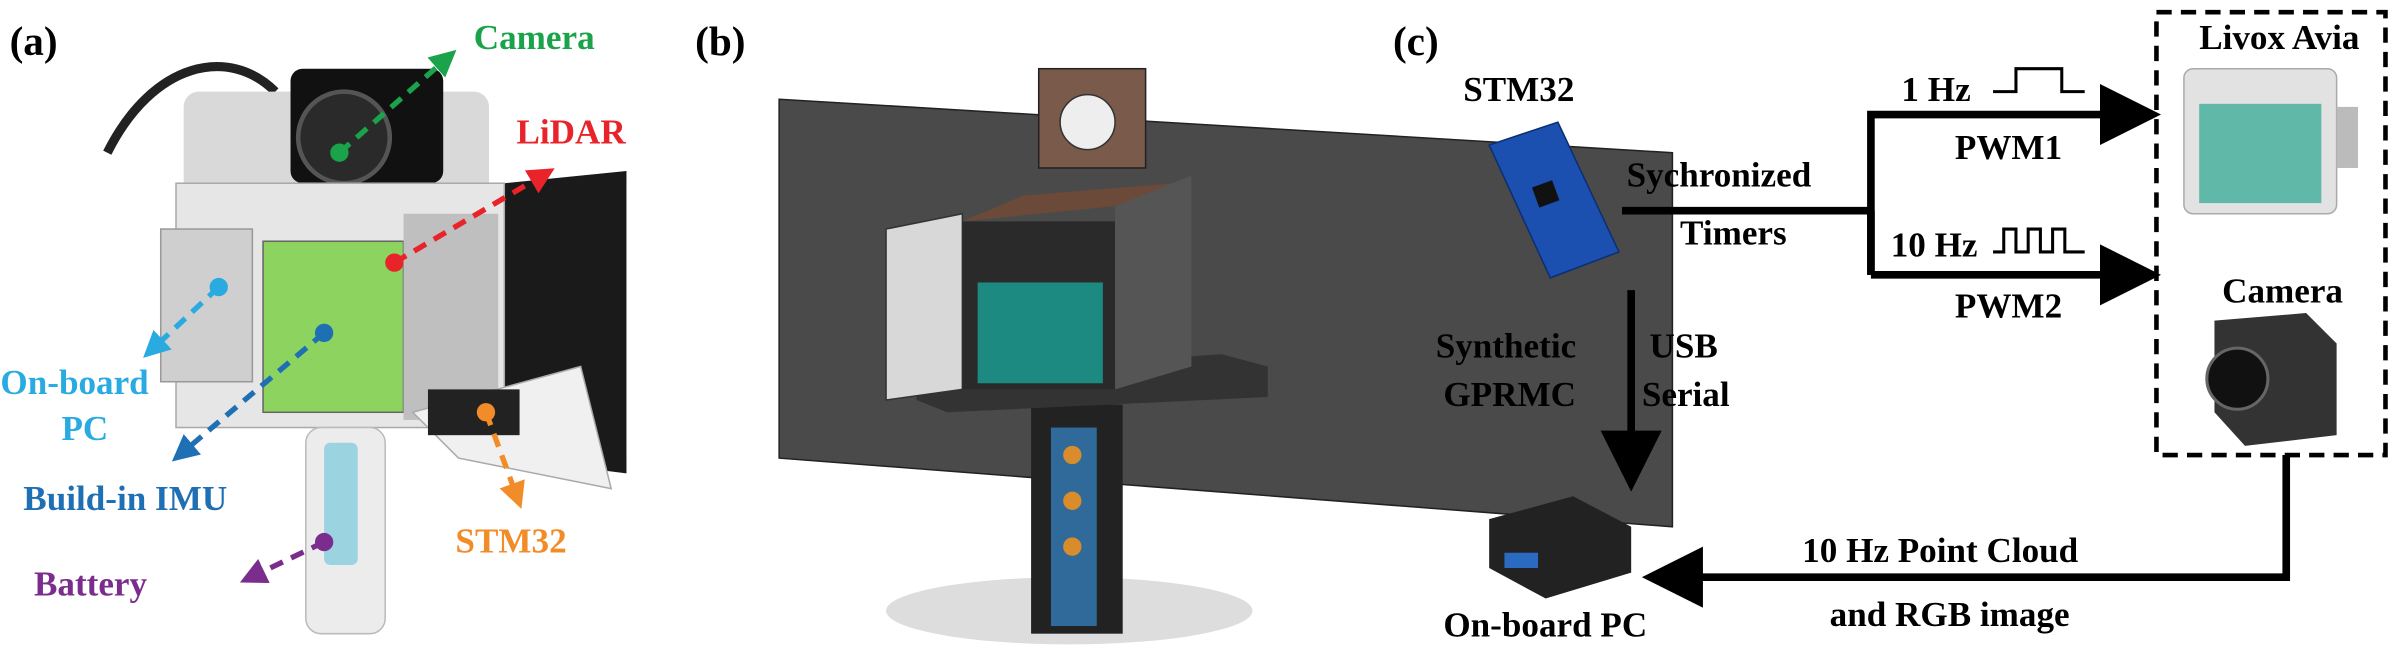 The width and height of the screenshot is (2392, 652). What do you see at coordinates (2279, 37) in the screenshot?
I see `node-livox: Livox Avia` at bounding box center [2279, 37].